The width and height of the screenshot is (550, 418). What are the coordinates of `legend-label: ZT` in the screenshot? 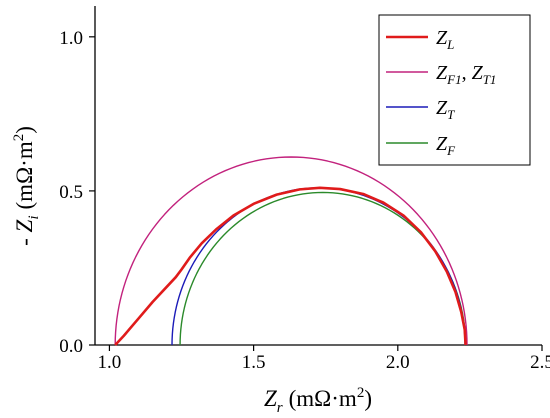 It's located at (445, 109).